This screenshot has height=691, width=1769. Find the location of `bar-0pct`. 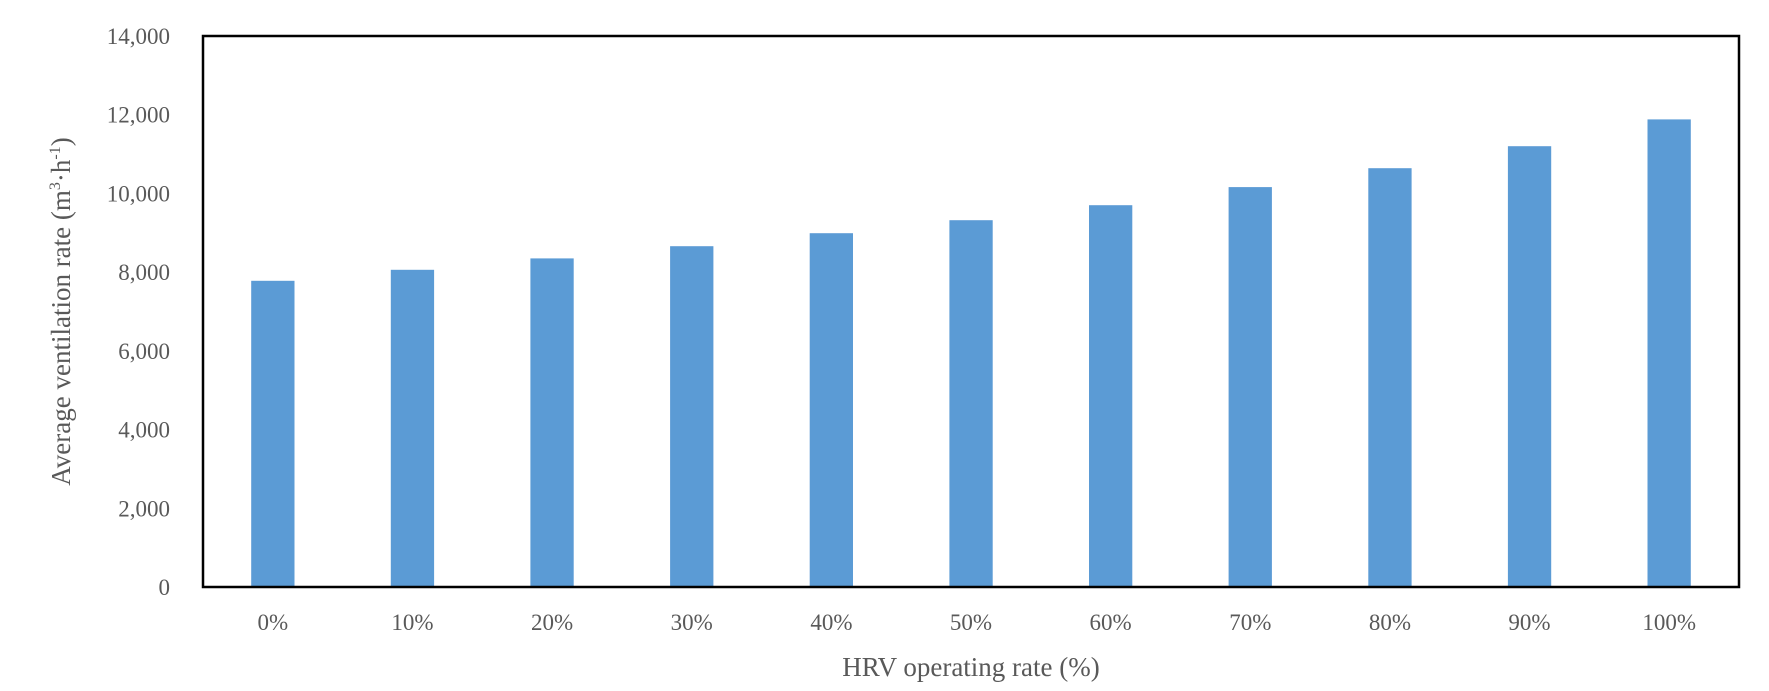

bar-0pct is located at coordinates (273, 433).